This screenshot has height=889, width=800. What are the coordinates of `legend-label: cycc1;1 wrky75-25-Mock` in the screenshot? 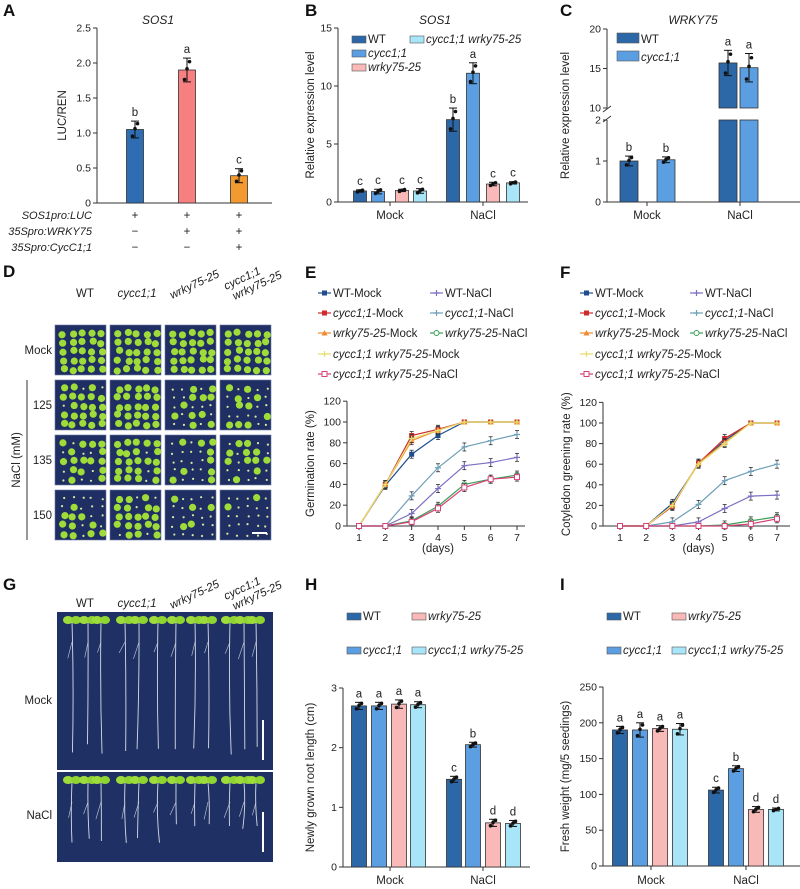 It's located at (396, 355).